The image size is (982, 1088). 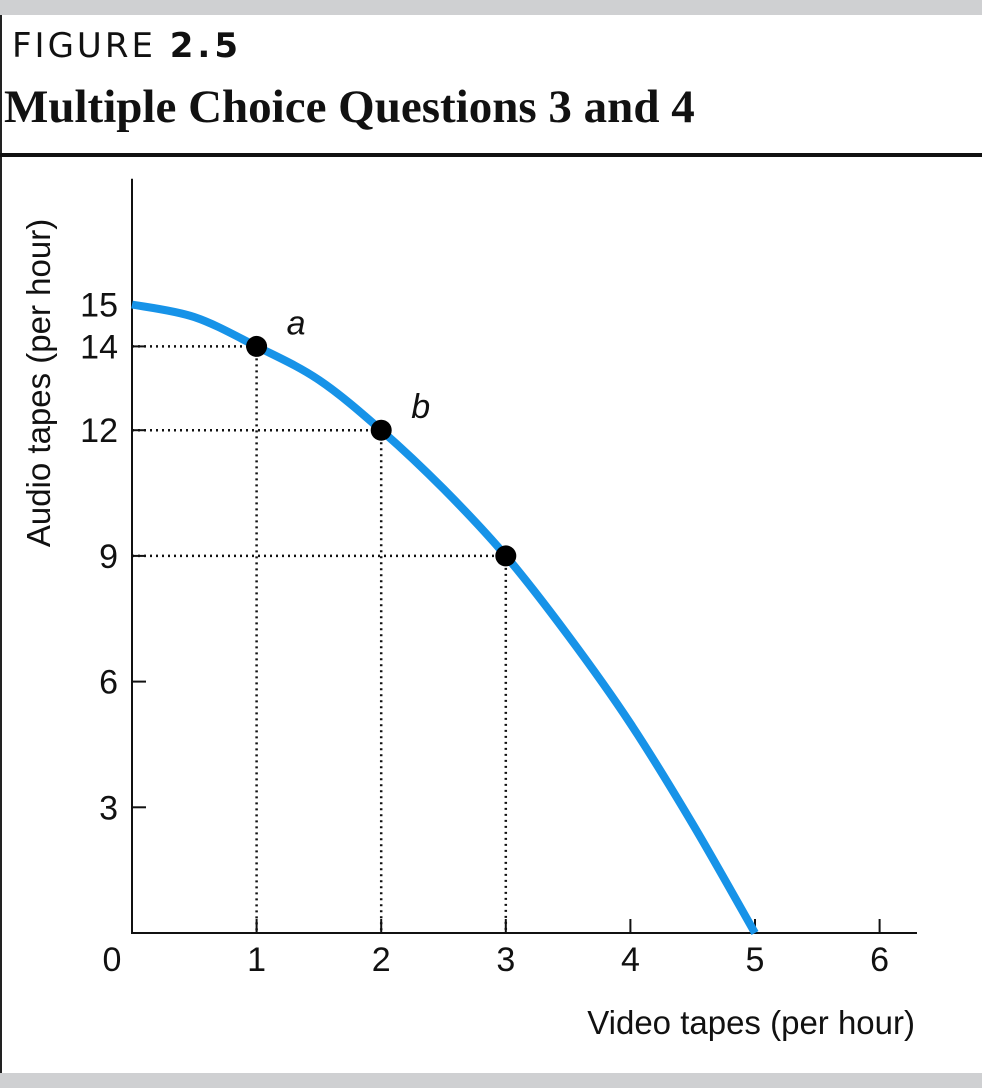 I want to click on y-tick-label: 6, so click(x=108, y=683).